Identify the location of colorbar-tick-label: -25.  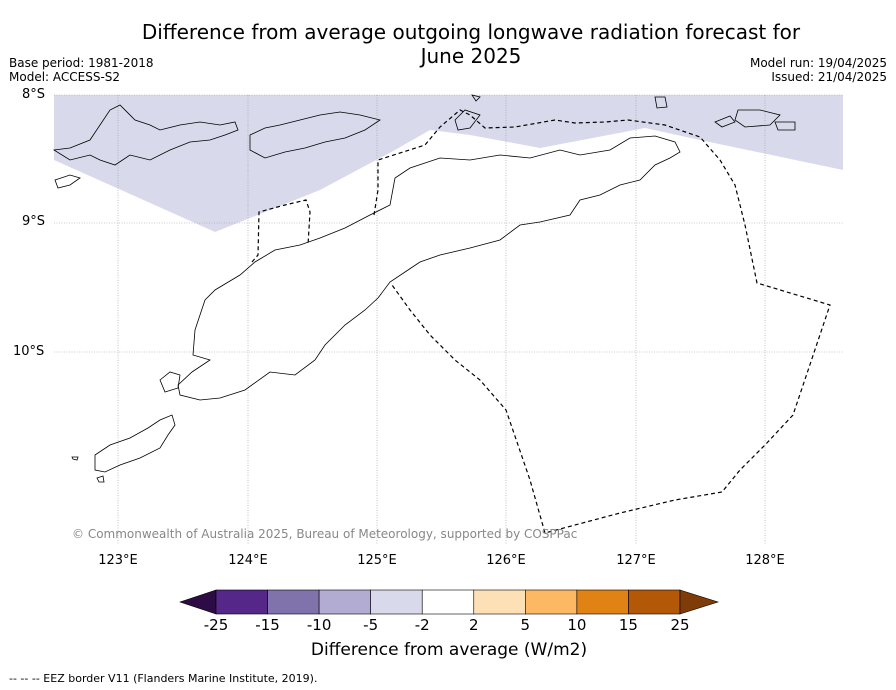
(216, 625).